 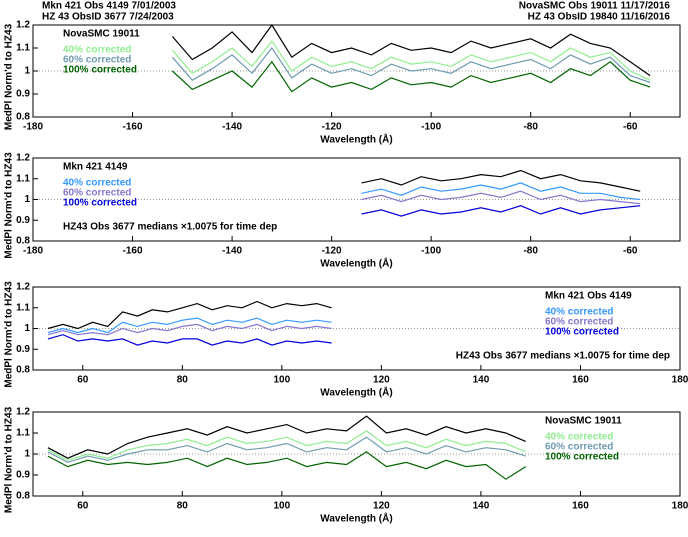 What do you see at coordinates (108, 17) in the screenshot?
I see `header-left: HZ 43 ObsID 3677 7/24/2003` at bounding box center [108, 17].